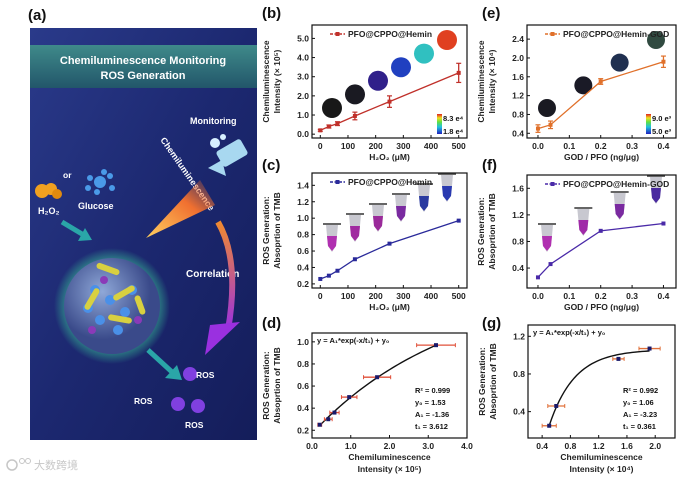 This screenshot has height=492, width=700. Describe the element at coordinates (320, 146) in the screenshot. I see `x-tick-label: 0` at that location.